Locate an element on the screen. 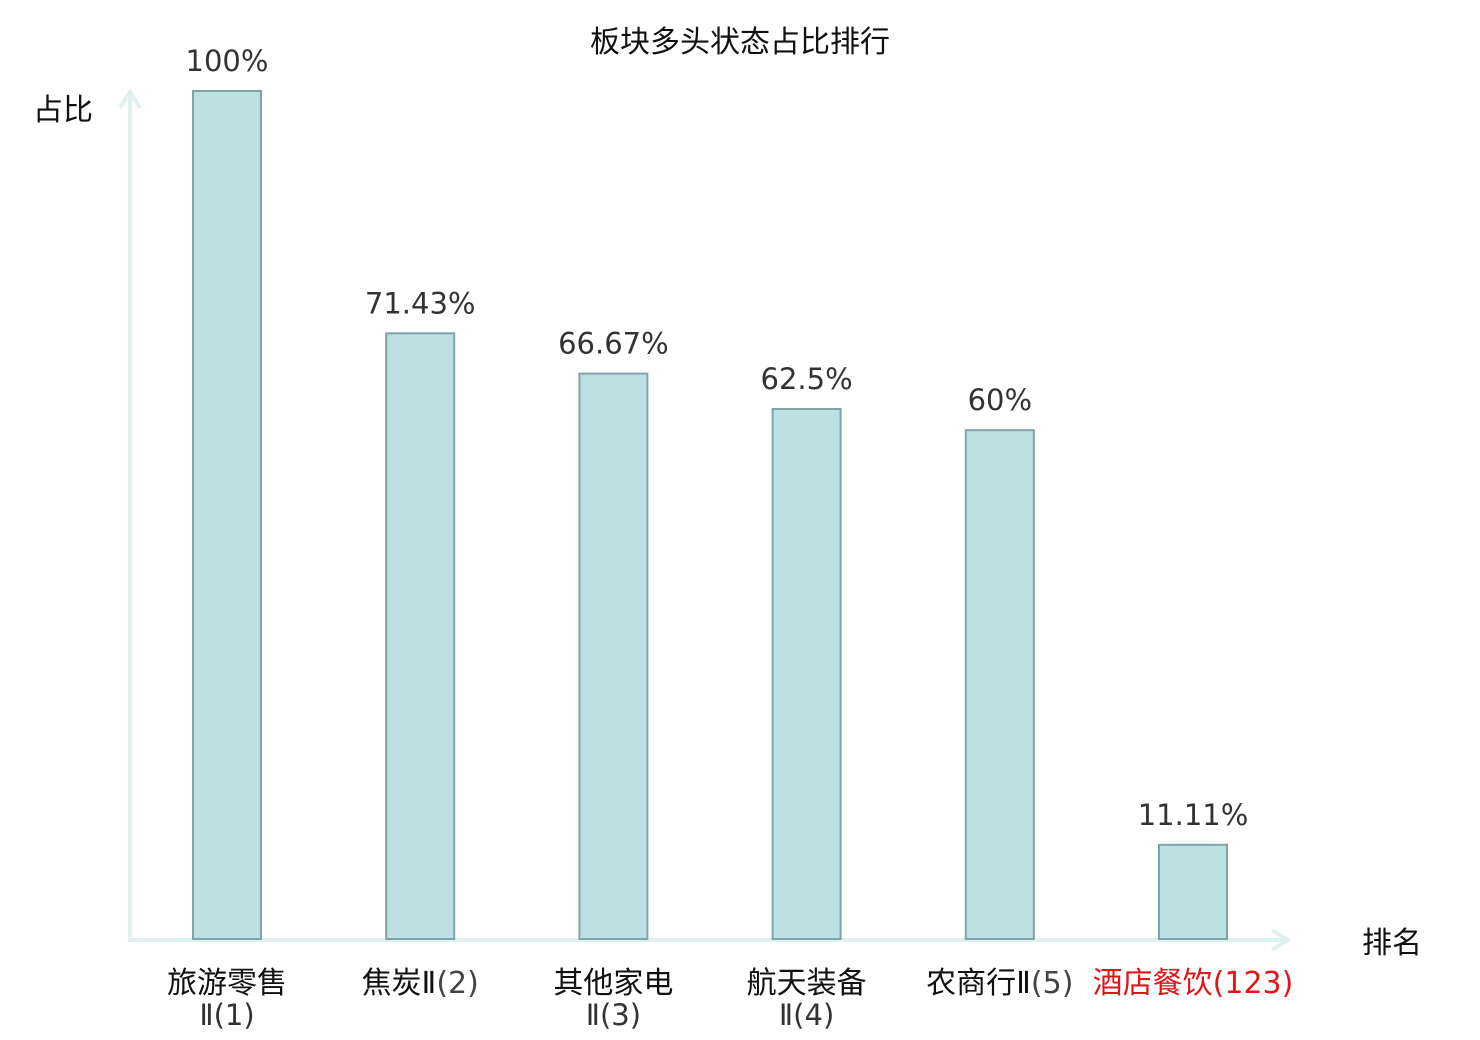 The image size is (1480, 1040). x-tick-rank-6: (123) is located at coordinates (1253, 983).